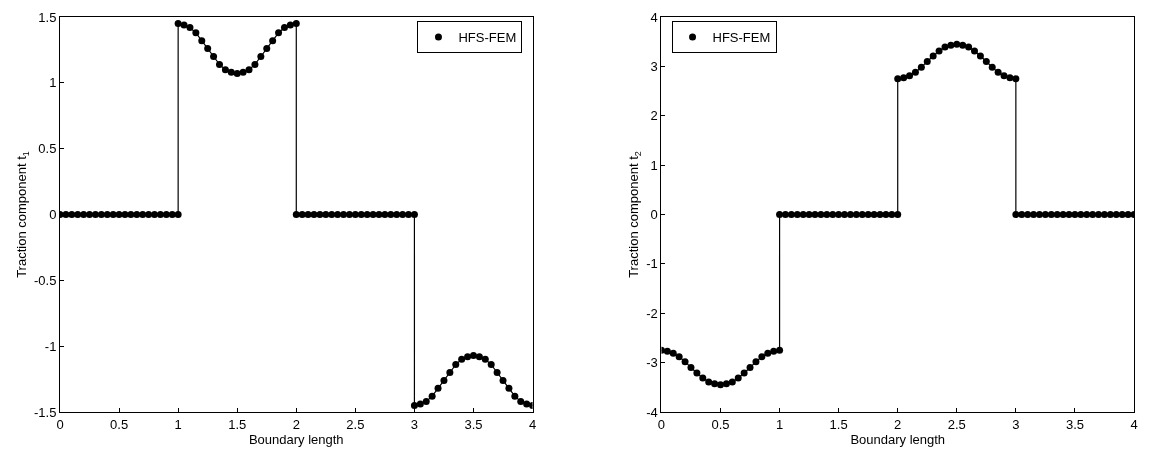  I want to click on y-tick-label: -1.5, so click(45, 412).